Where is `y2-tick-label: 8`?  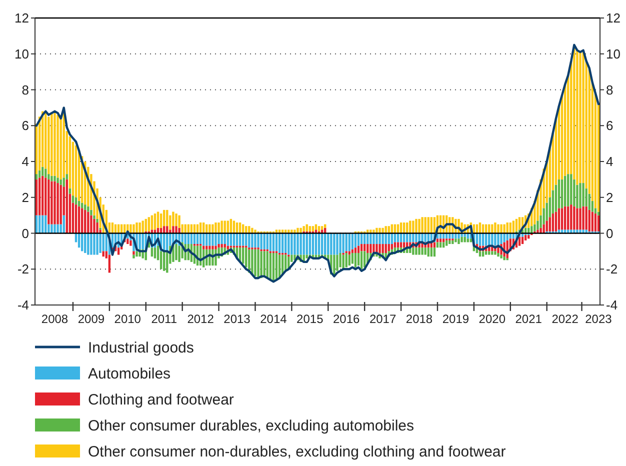 y2-tick-label: 8 is located at coordinates (610, 90).